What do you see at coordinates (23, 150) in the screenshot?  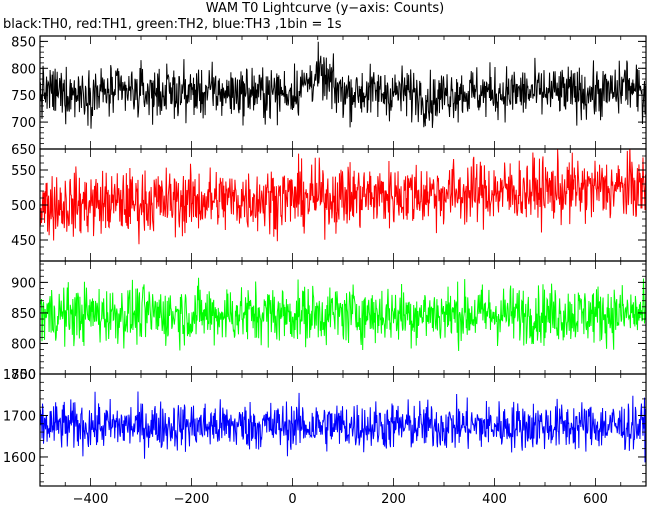 I see `y-tick-label: 650` at bounding box center [23, 150].